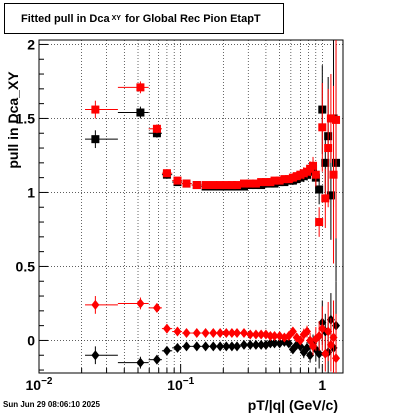 This screenshot has width=400, height=414. Describe the element at coordinates (293, 405) in the screenshot. I see `x-axis-label: pT/|q| (GeV/c)` at that location.